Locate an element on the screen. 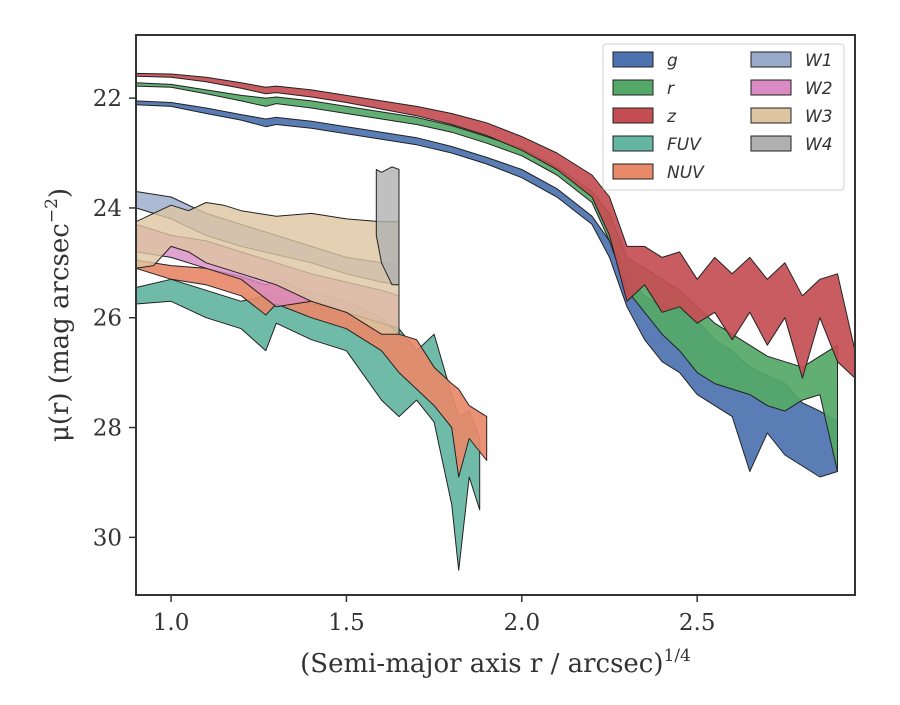  y-axis-label-close: ) is located at coordinates (60, 193).